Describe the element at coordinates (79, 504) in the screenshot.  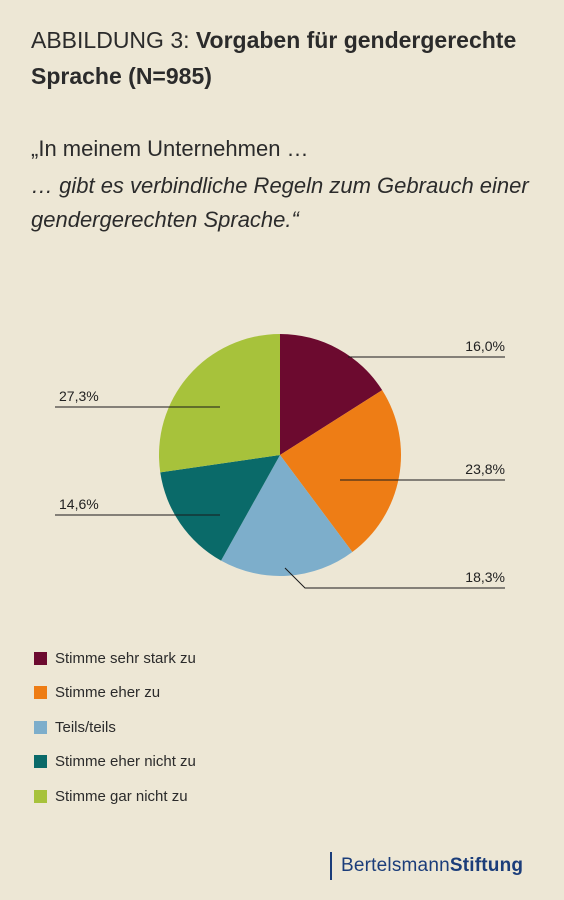
I see `data-label-4: 14,6%` at that location.